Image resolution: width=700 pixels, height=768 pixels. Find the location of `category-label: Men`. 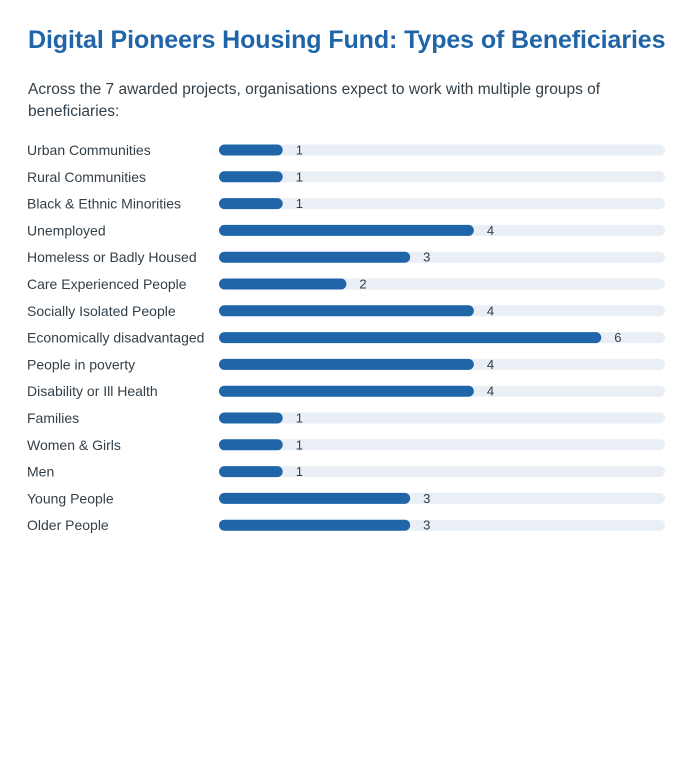

category-label: Men is located at coordinates (40, 472).